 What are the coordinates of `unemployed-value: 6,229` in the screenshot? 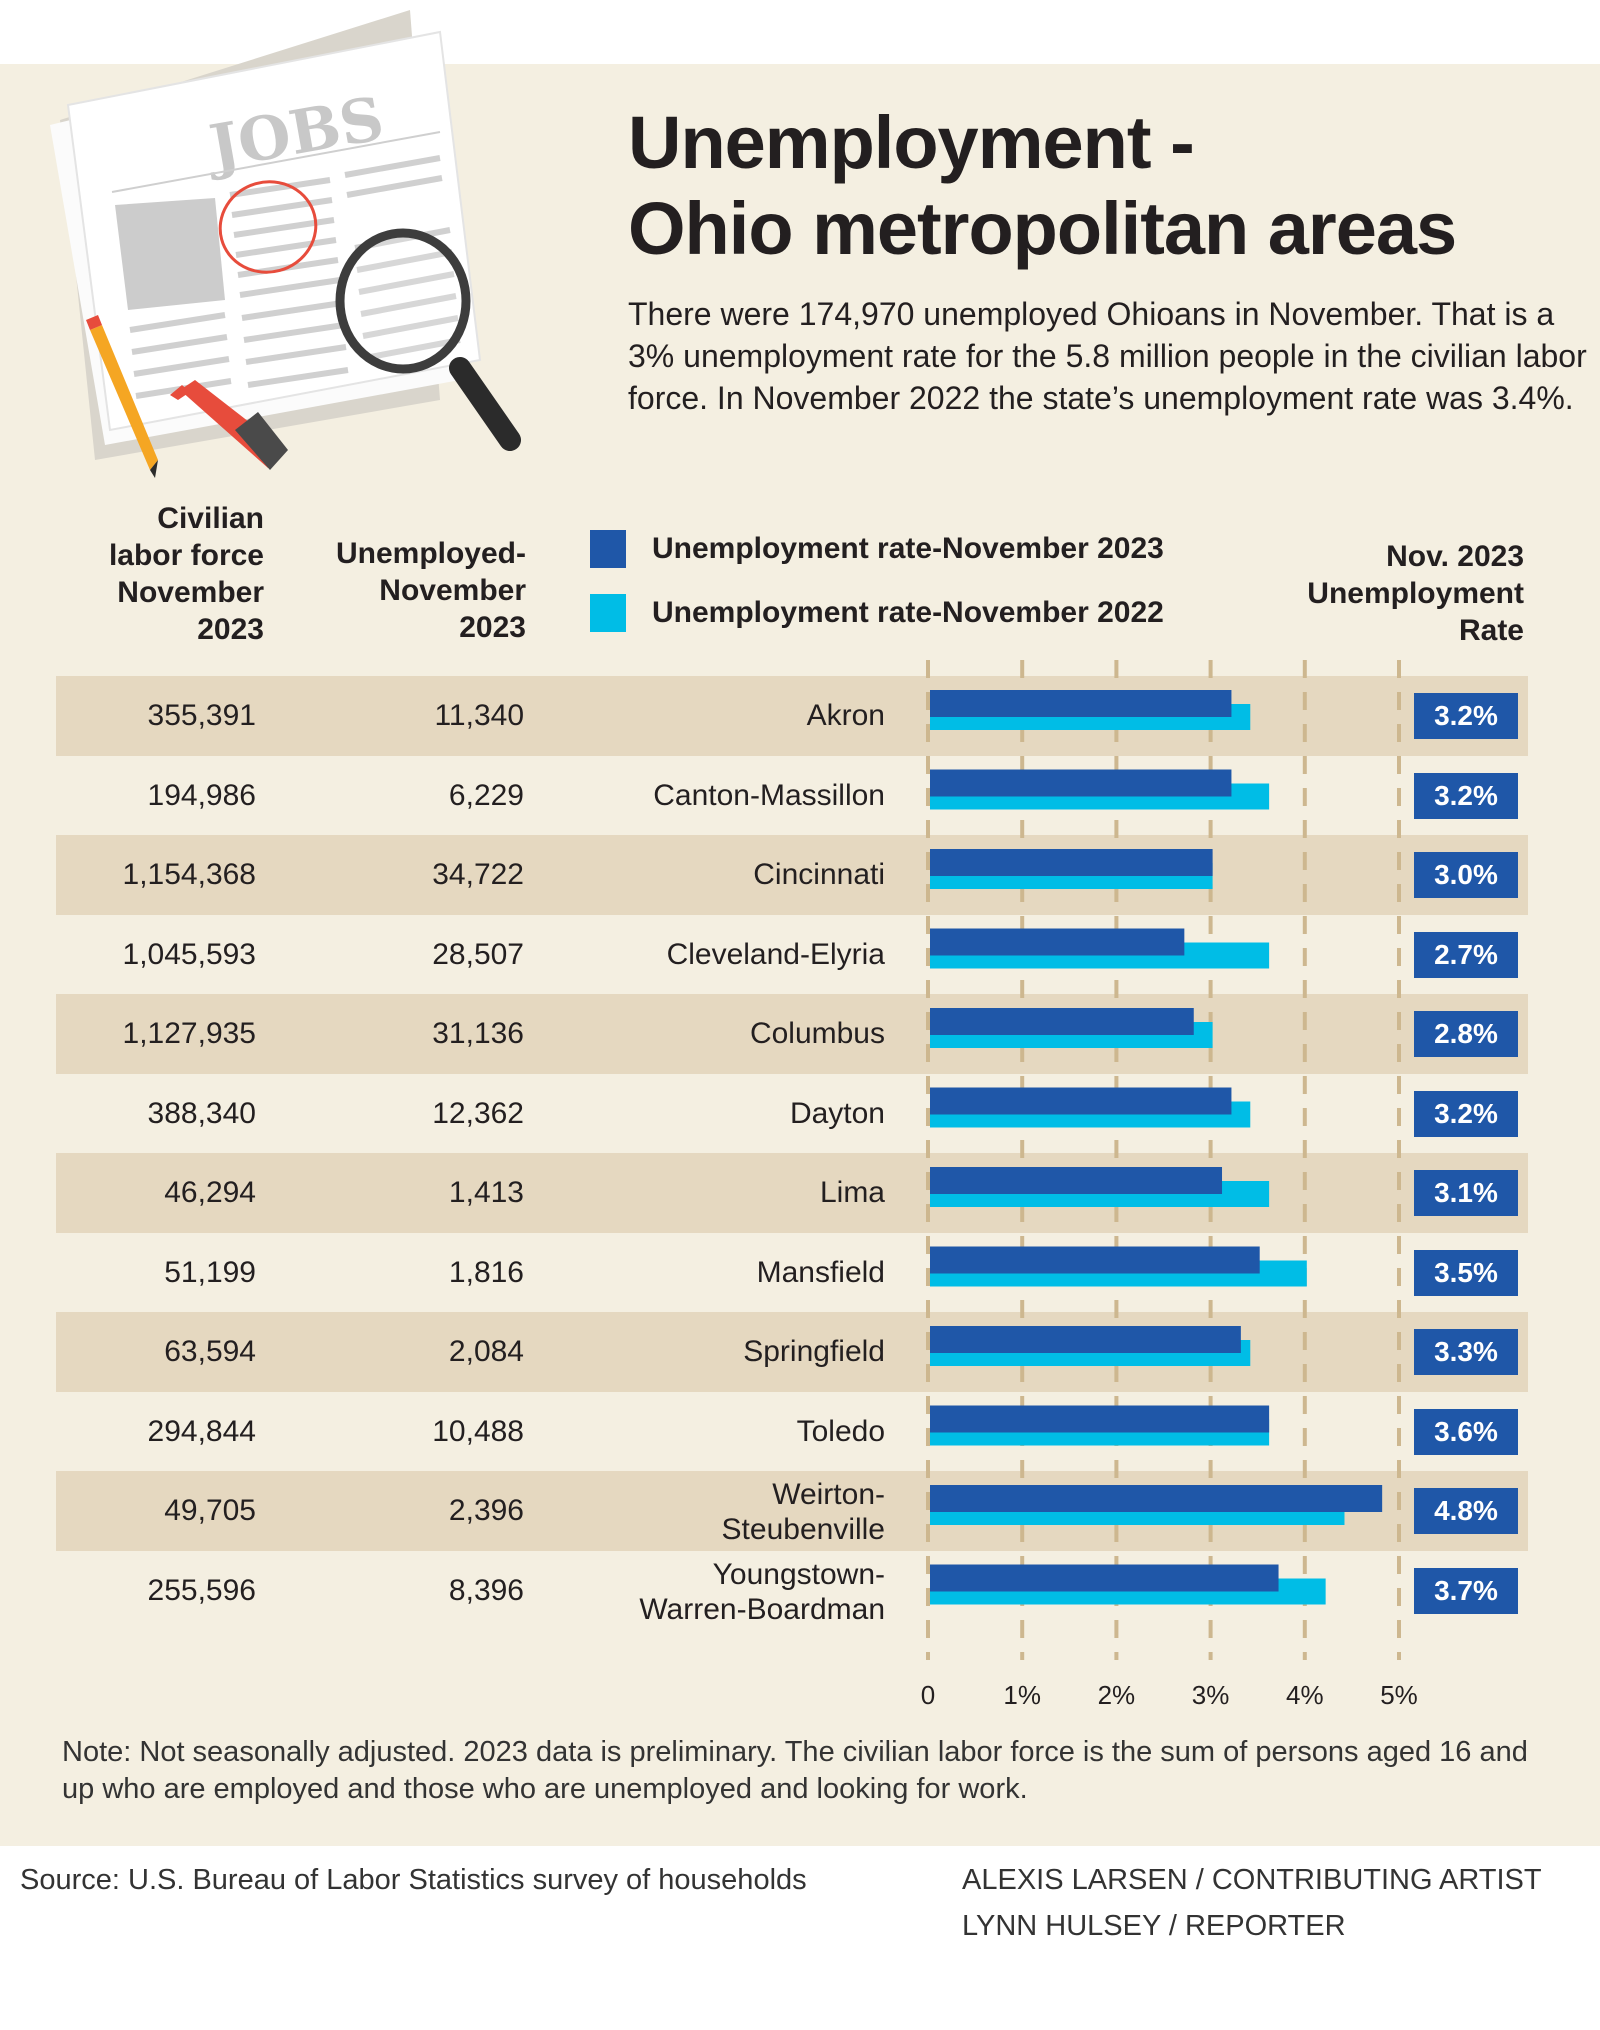 It's located at (486, 795).